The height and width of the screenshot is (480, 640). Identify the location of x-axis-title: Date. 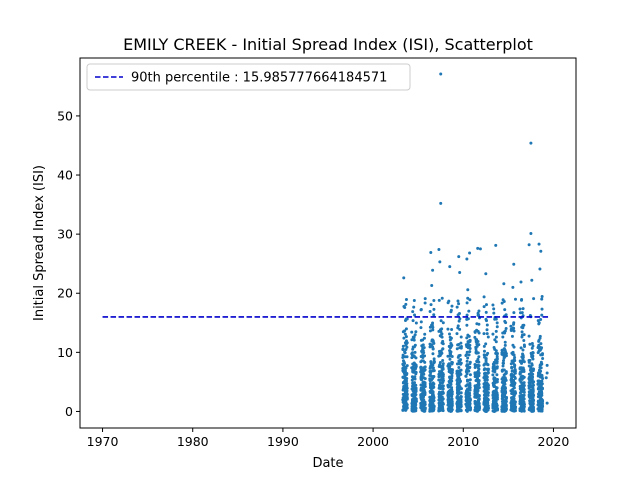
(327, 463).